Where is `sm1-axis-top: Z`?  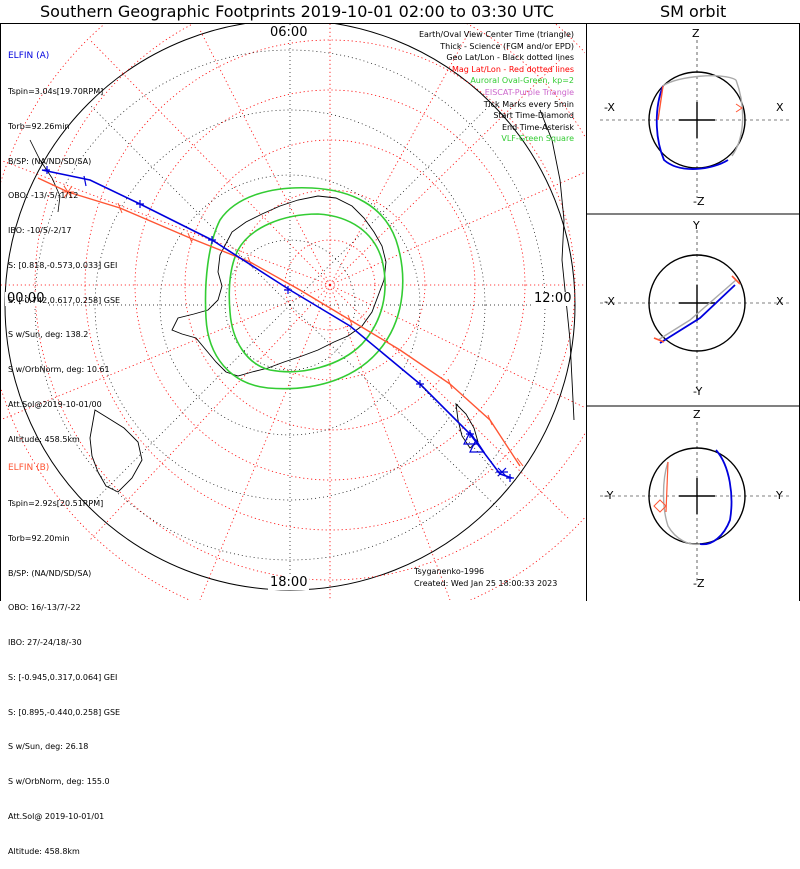
sm1-axis-top: Z is located at coordinates (696, 33).